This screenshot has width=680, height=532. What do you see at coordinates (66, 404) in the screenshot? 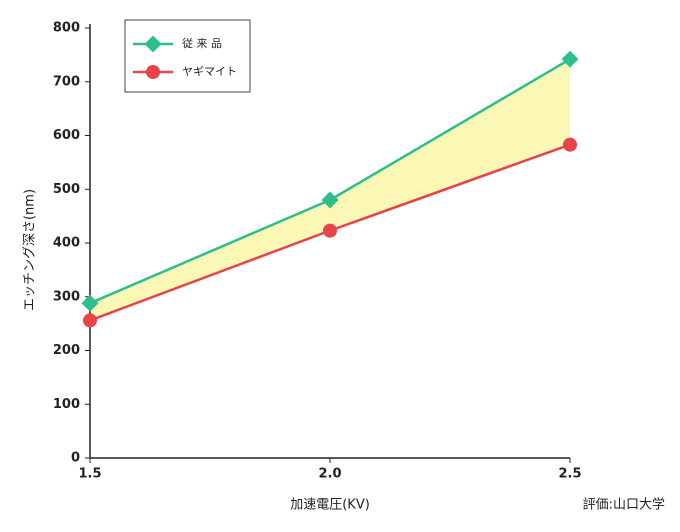
I see `y-tick-label: 100` at bounding box center [66, 404].